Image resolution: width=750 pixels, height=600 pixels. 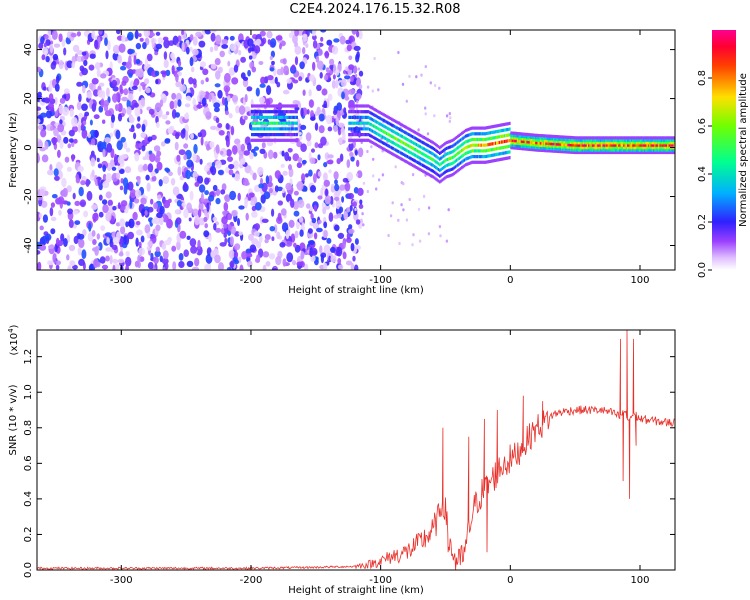 I want to click on colorbar-tick-label: 0.4, so click(x=702, y=174).